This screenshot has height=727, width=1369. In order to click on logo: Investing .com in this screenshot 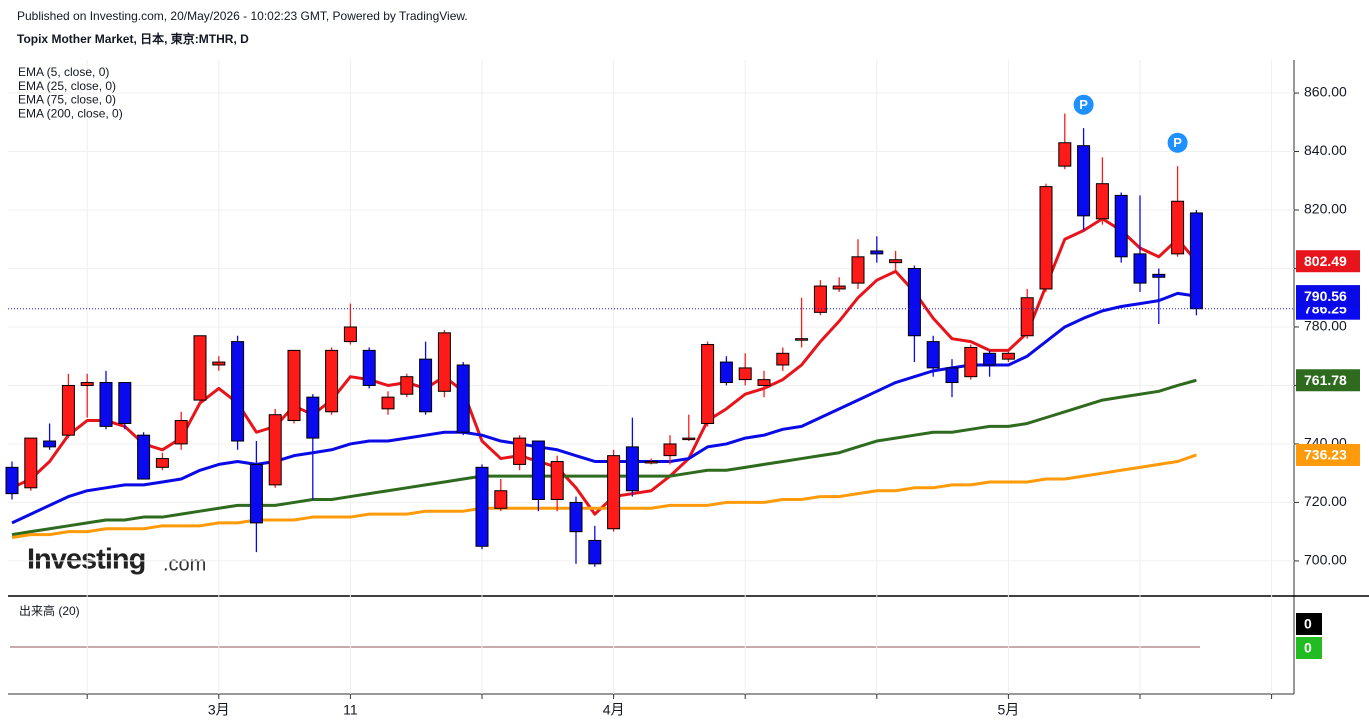, I will do `click(116, 560)`.